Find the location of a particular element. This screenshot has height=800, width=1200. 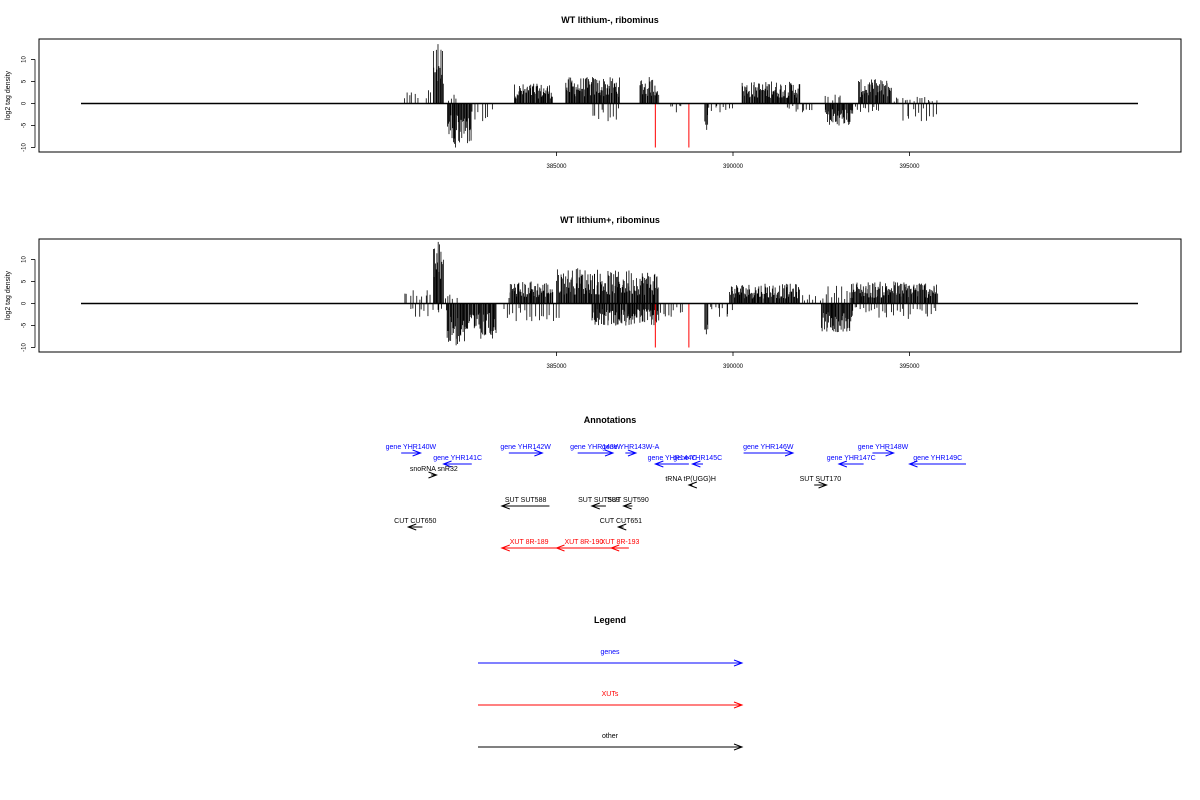

annotation-label: SUT SUT588 is located at coordinates (526, 500).